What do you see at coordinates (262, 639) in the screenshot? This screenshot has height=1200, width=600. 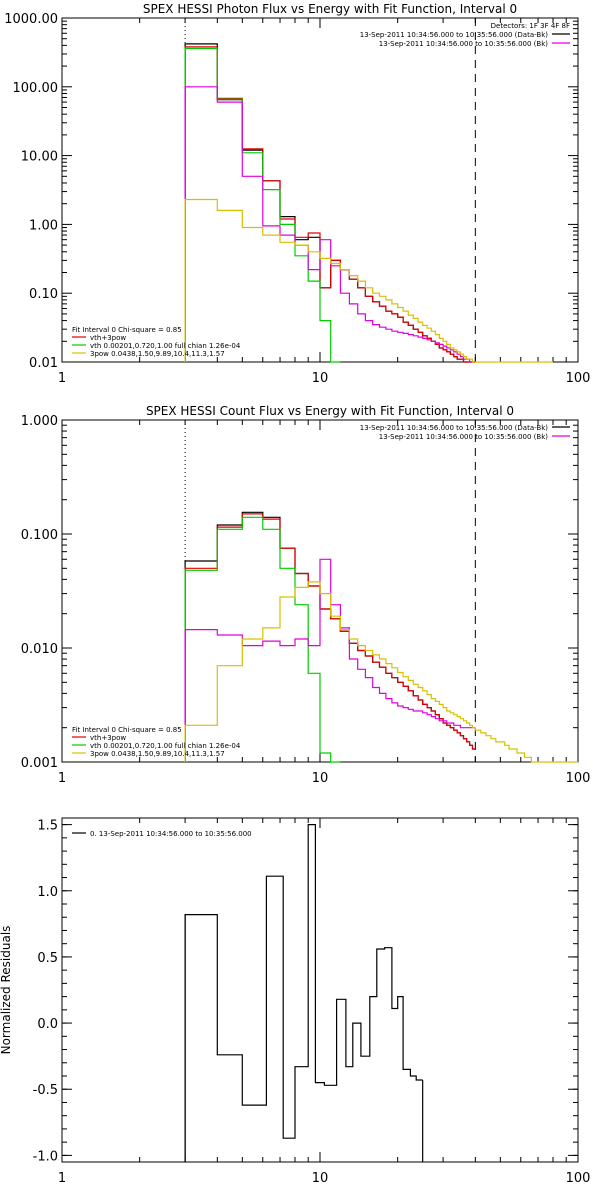 I see `series-2-histogram` at bounding box center [262, 639].